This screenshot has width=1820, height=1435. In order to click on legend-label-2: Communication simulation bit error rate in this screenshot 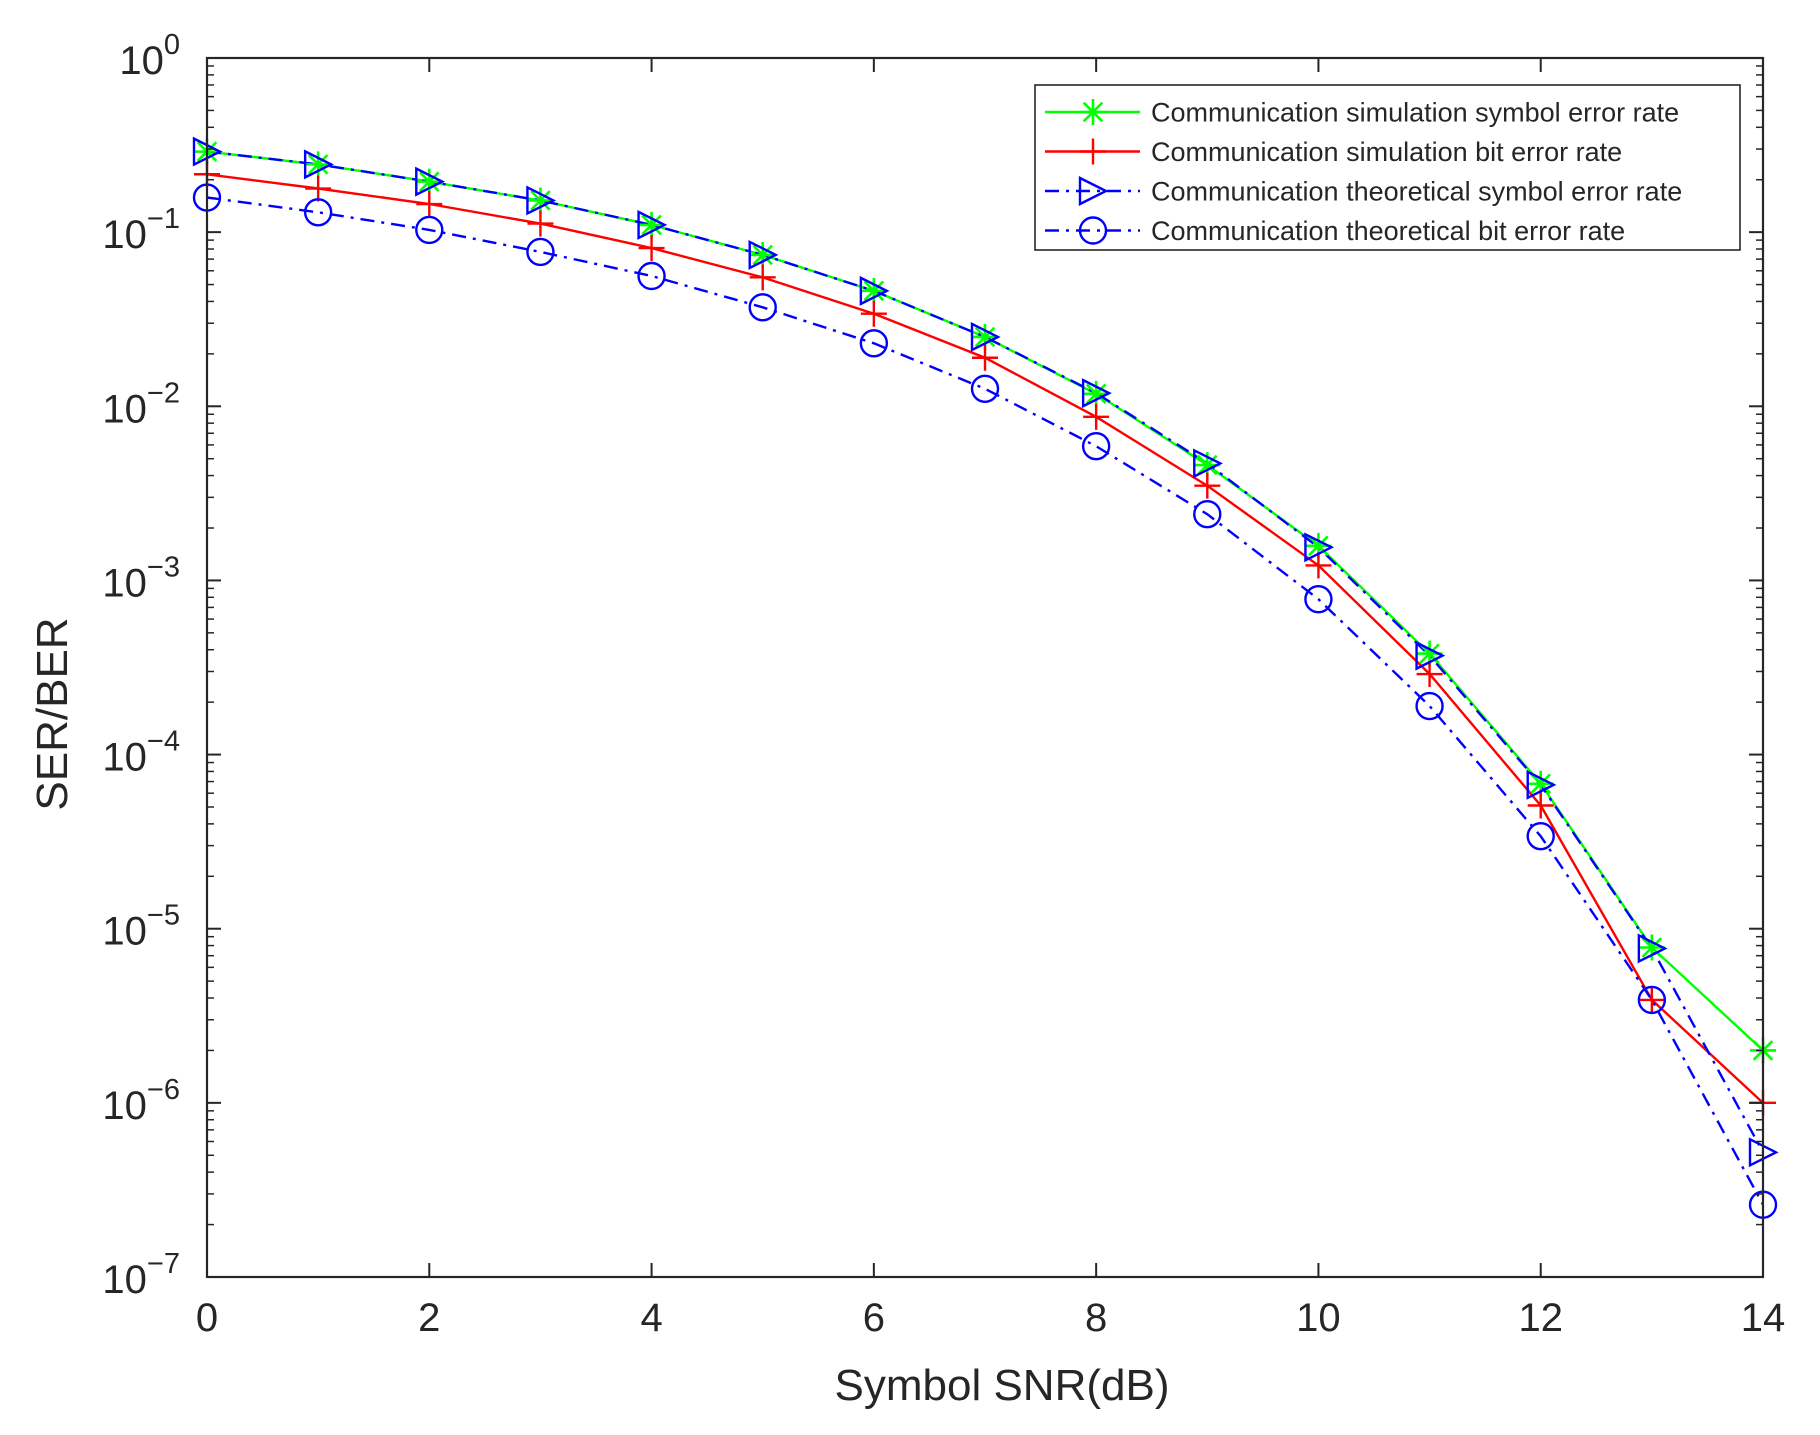, I will do `click(1386, 152)`.